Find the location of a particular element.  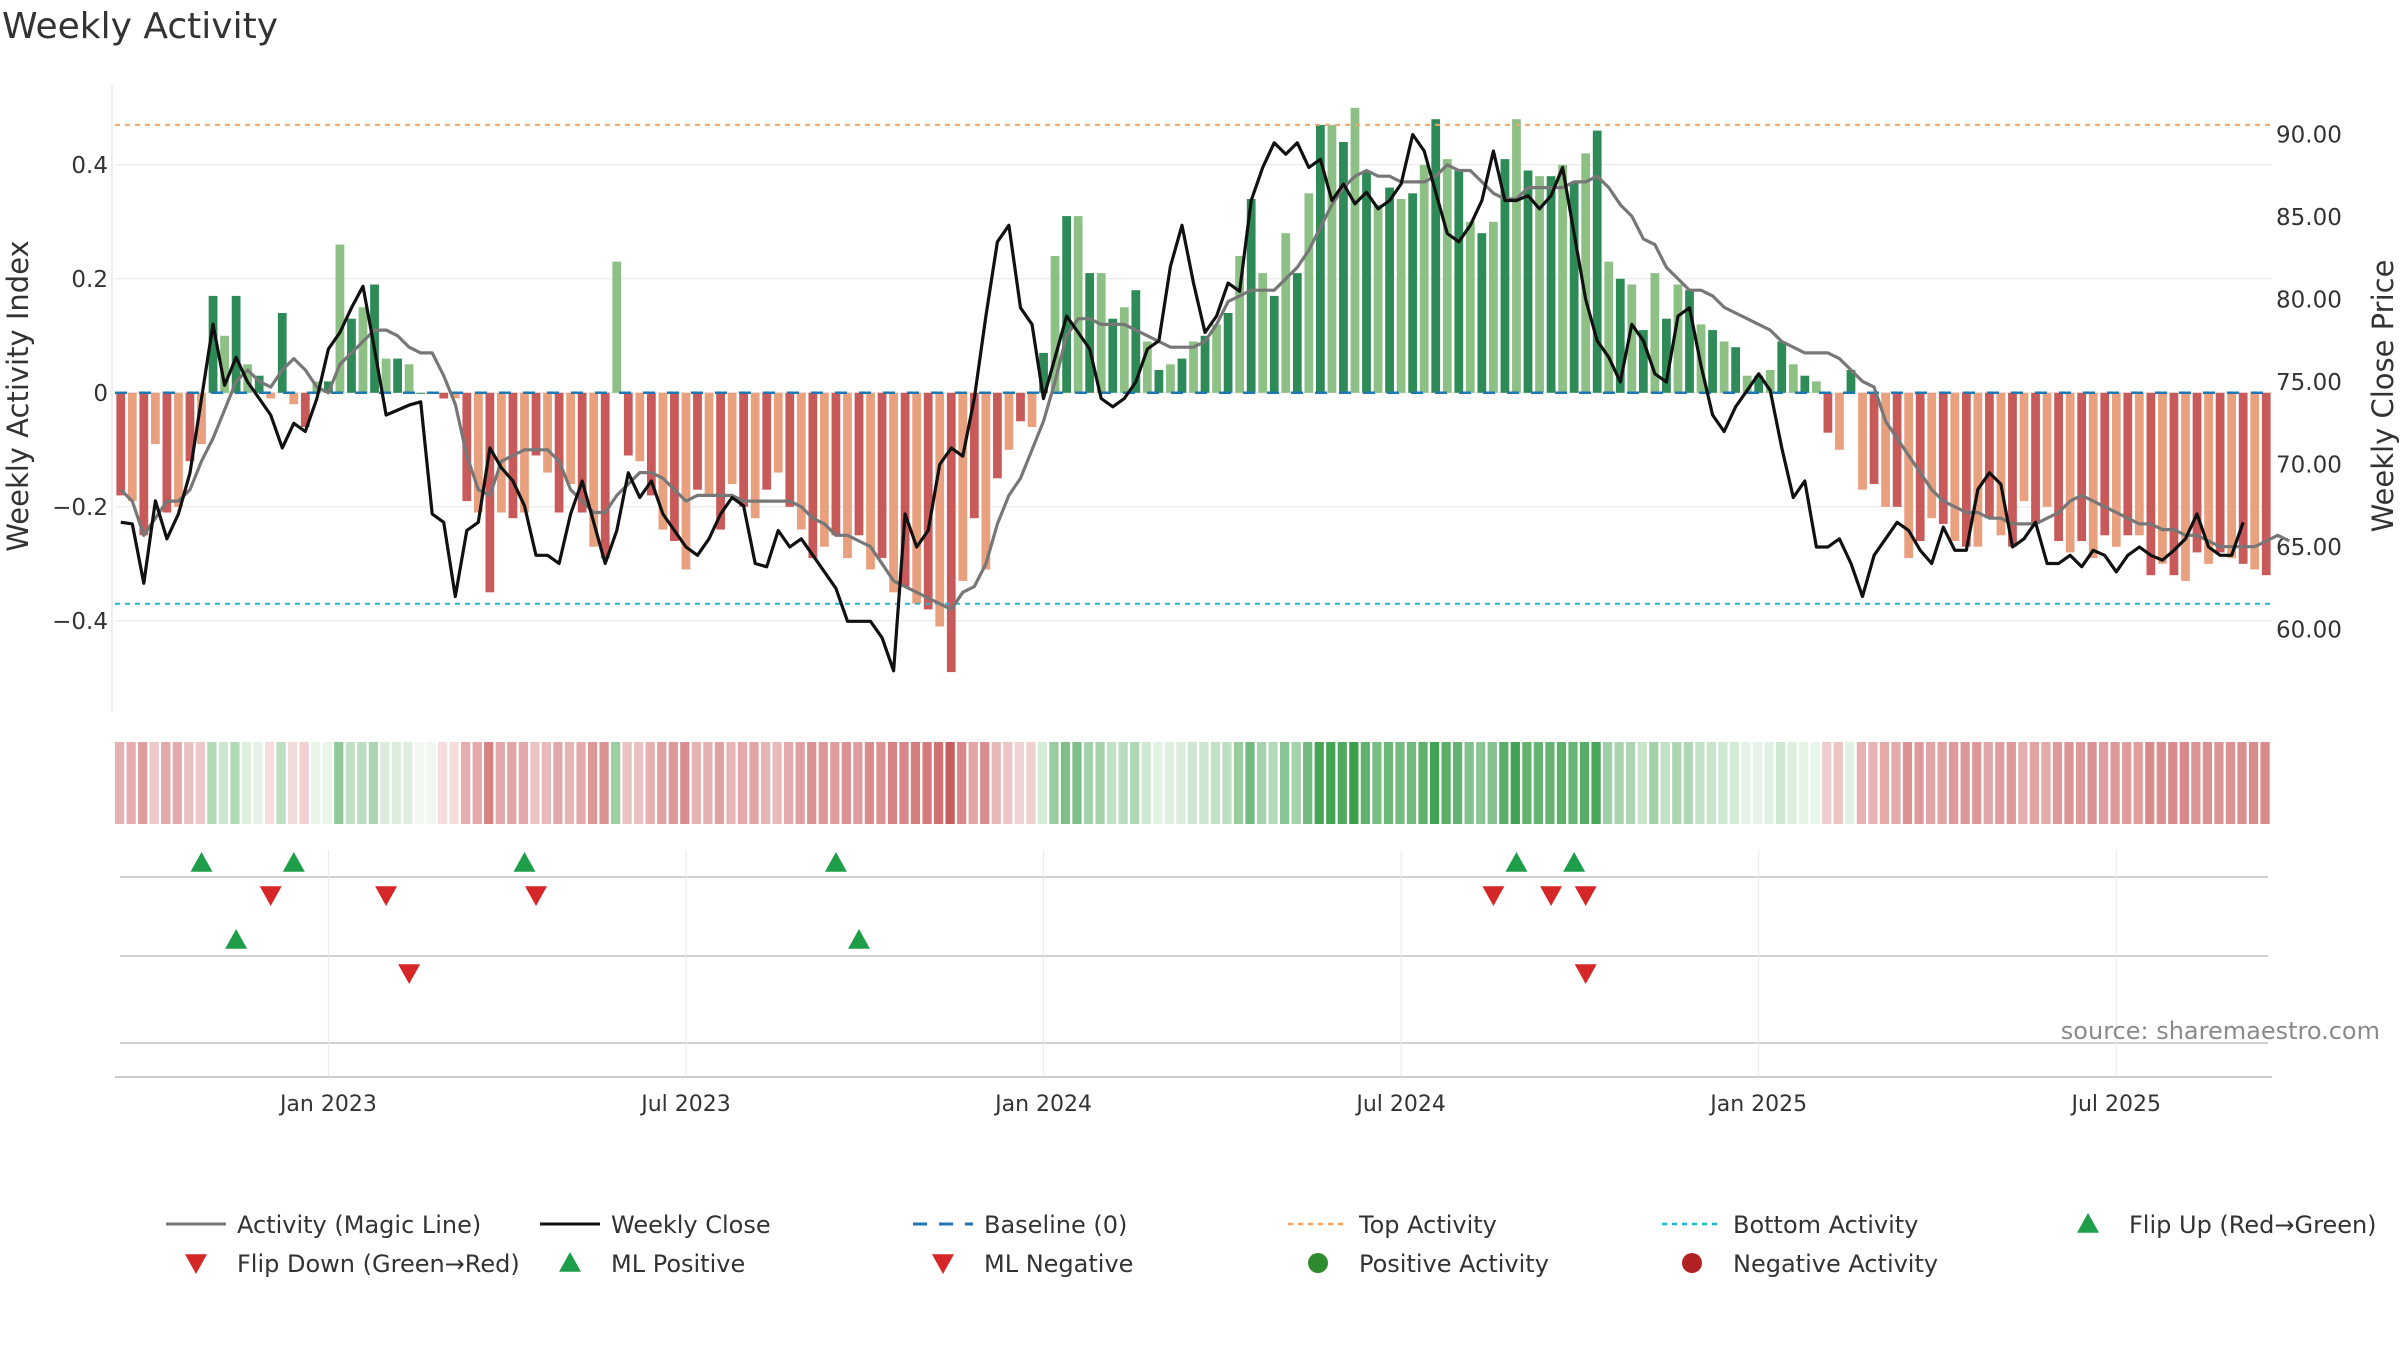

legend-swatch-triangle-down is located at coordinates (943, 1264).